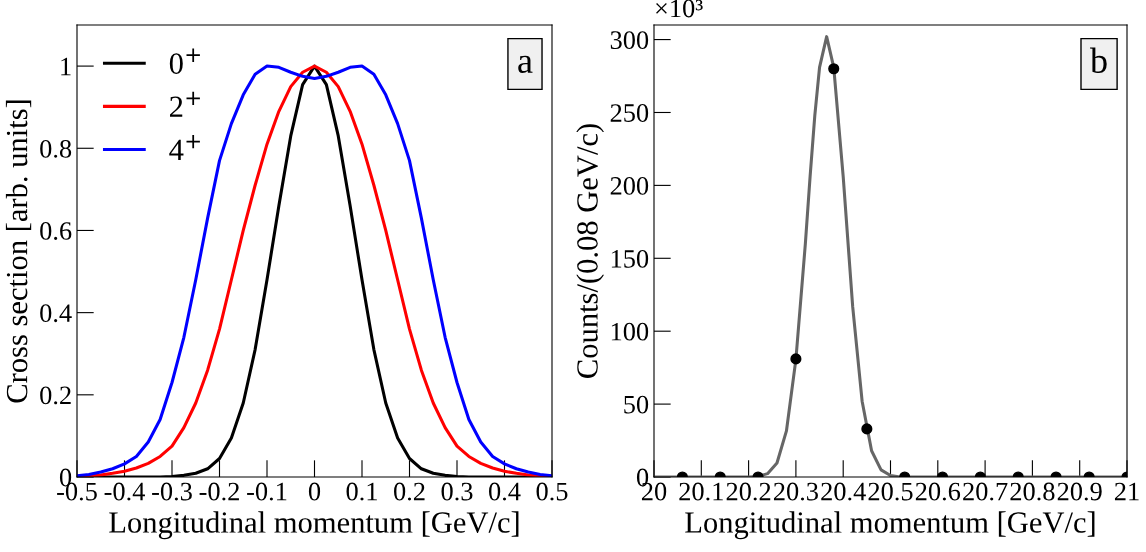 This screenshot has width=1146, height=552. Describe the element at coordinates (1126, 491) in the screenshot. I see `x-tick-label: 21` at that location.